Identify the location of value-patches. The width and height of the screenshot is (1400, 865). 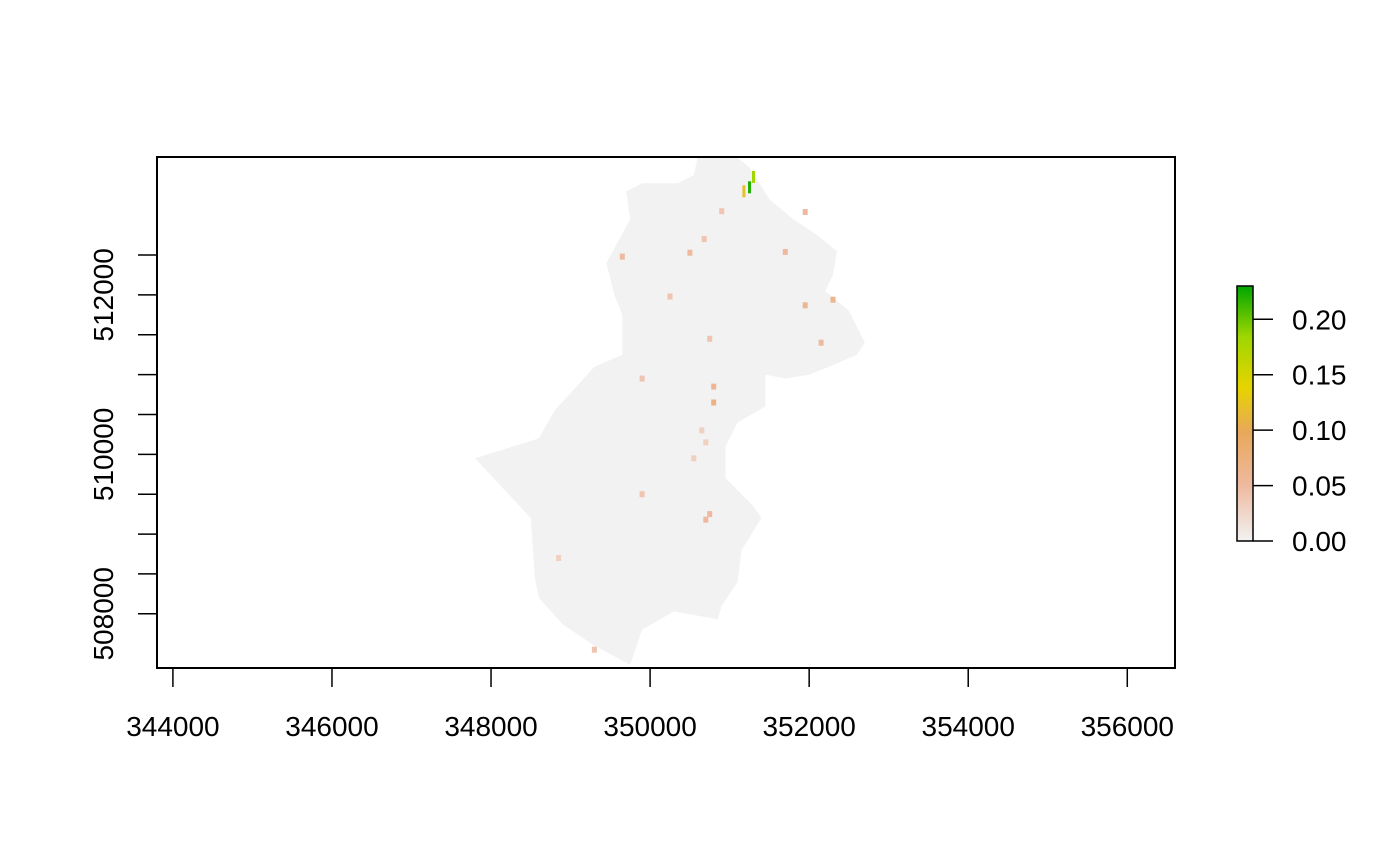
(696, 411).